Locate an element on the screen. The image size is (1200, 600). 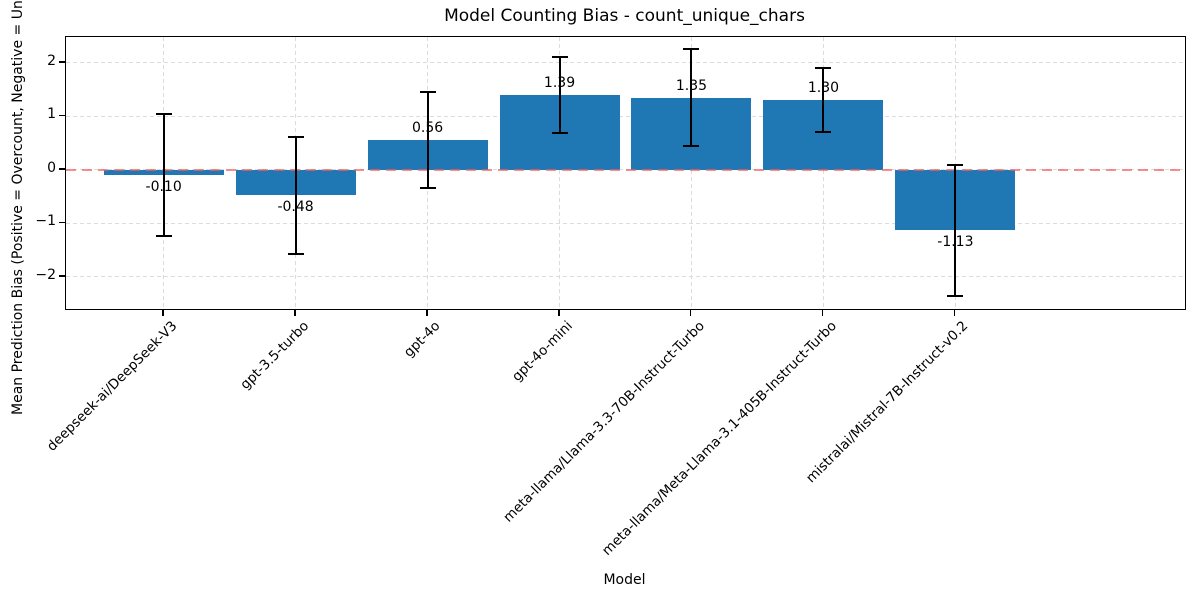
x-tick-label: mistralai/Mistral-7B-Instruct-v0.2 is located at coordinates (887, 402).